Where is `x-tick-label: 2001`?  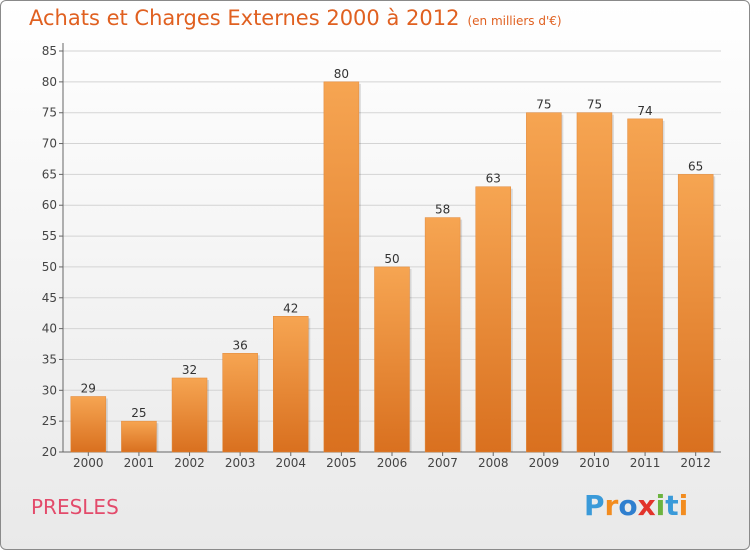
x-tick-label: 2001 is located at coordinates (139, 463).